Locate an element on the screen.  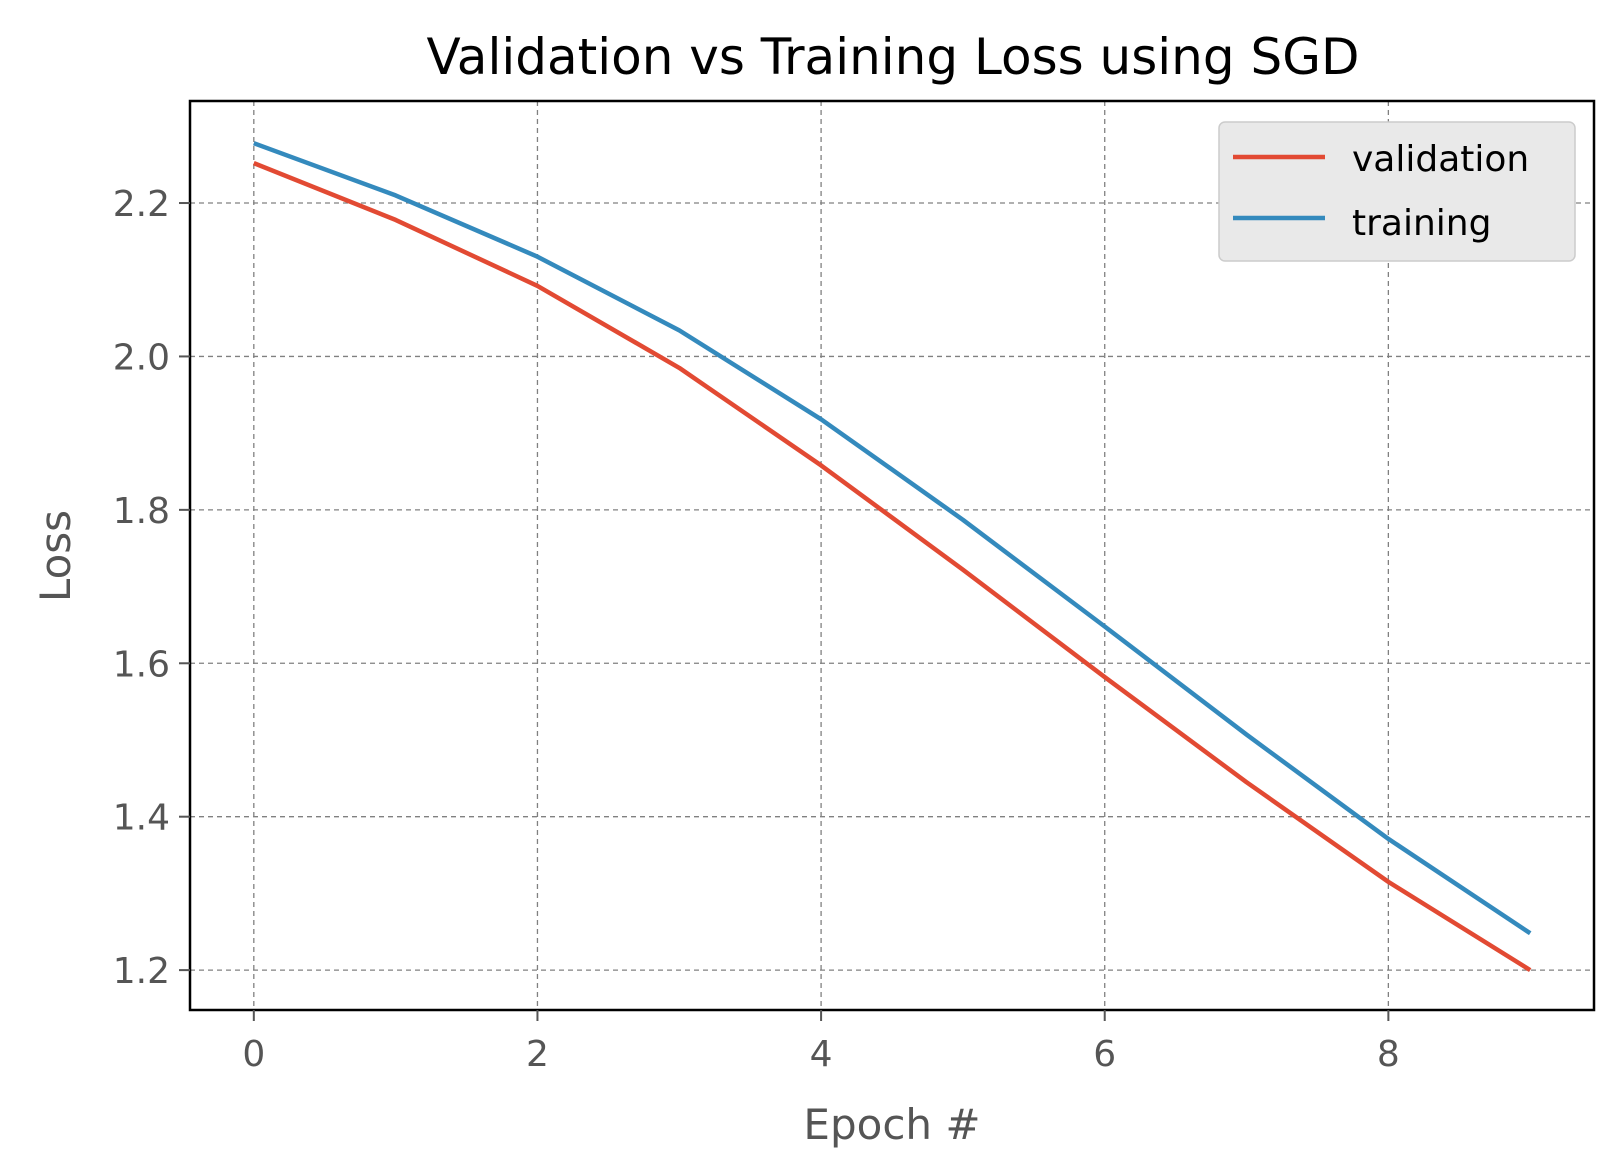
y-tick-label: 2.0 is located at coordinates (141, 357).